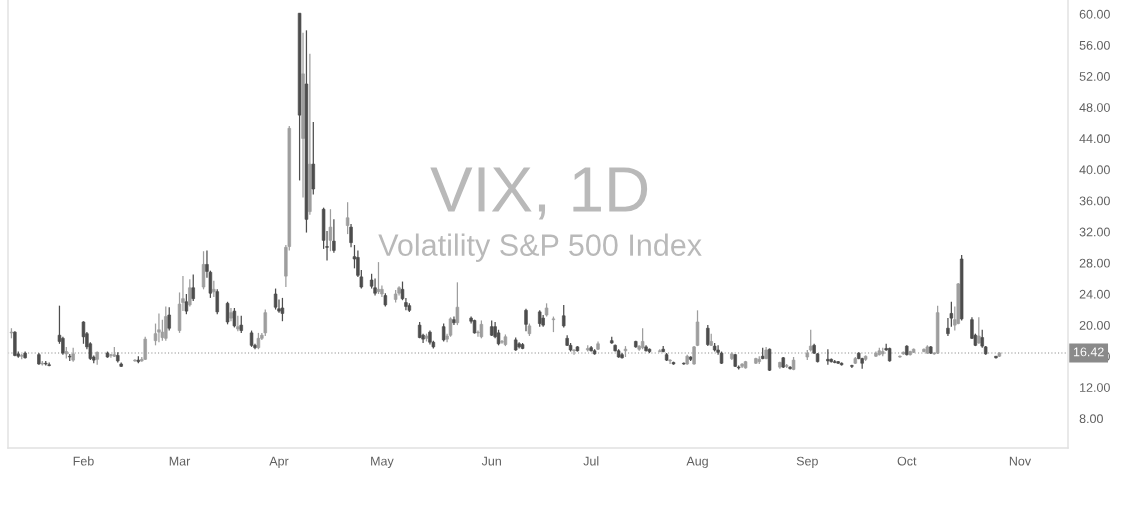  I want to click on y-tick-label: 44.00, so click(1094, 139).